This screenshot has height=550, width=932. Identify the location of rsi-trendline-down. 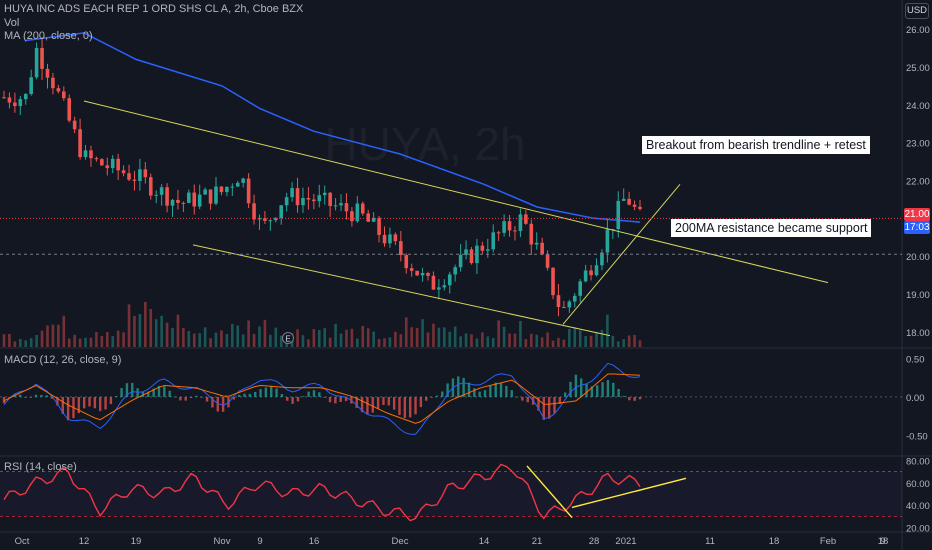
(549, 492).